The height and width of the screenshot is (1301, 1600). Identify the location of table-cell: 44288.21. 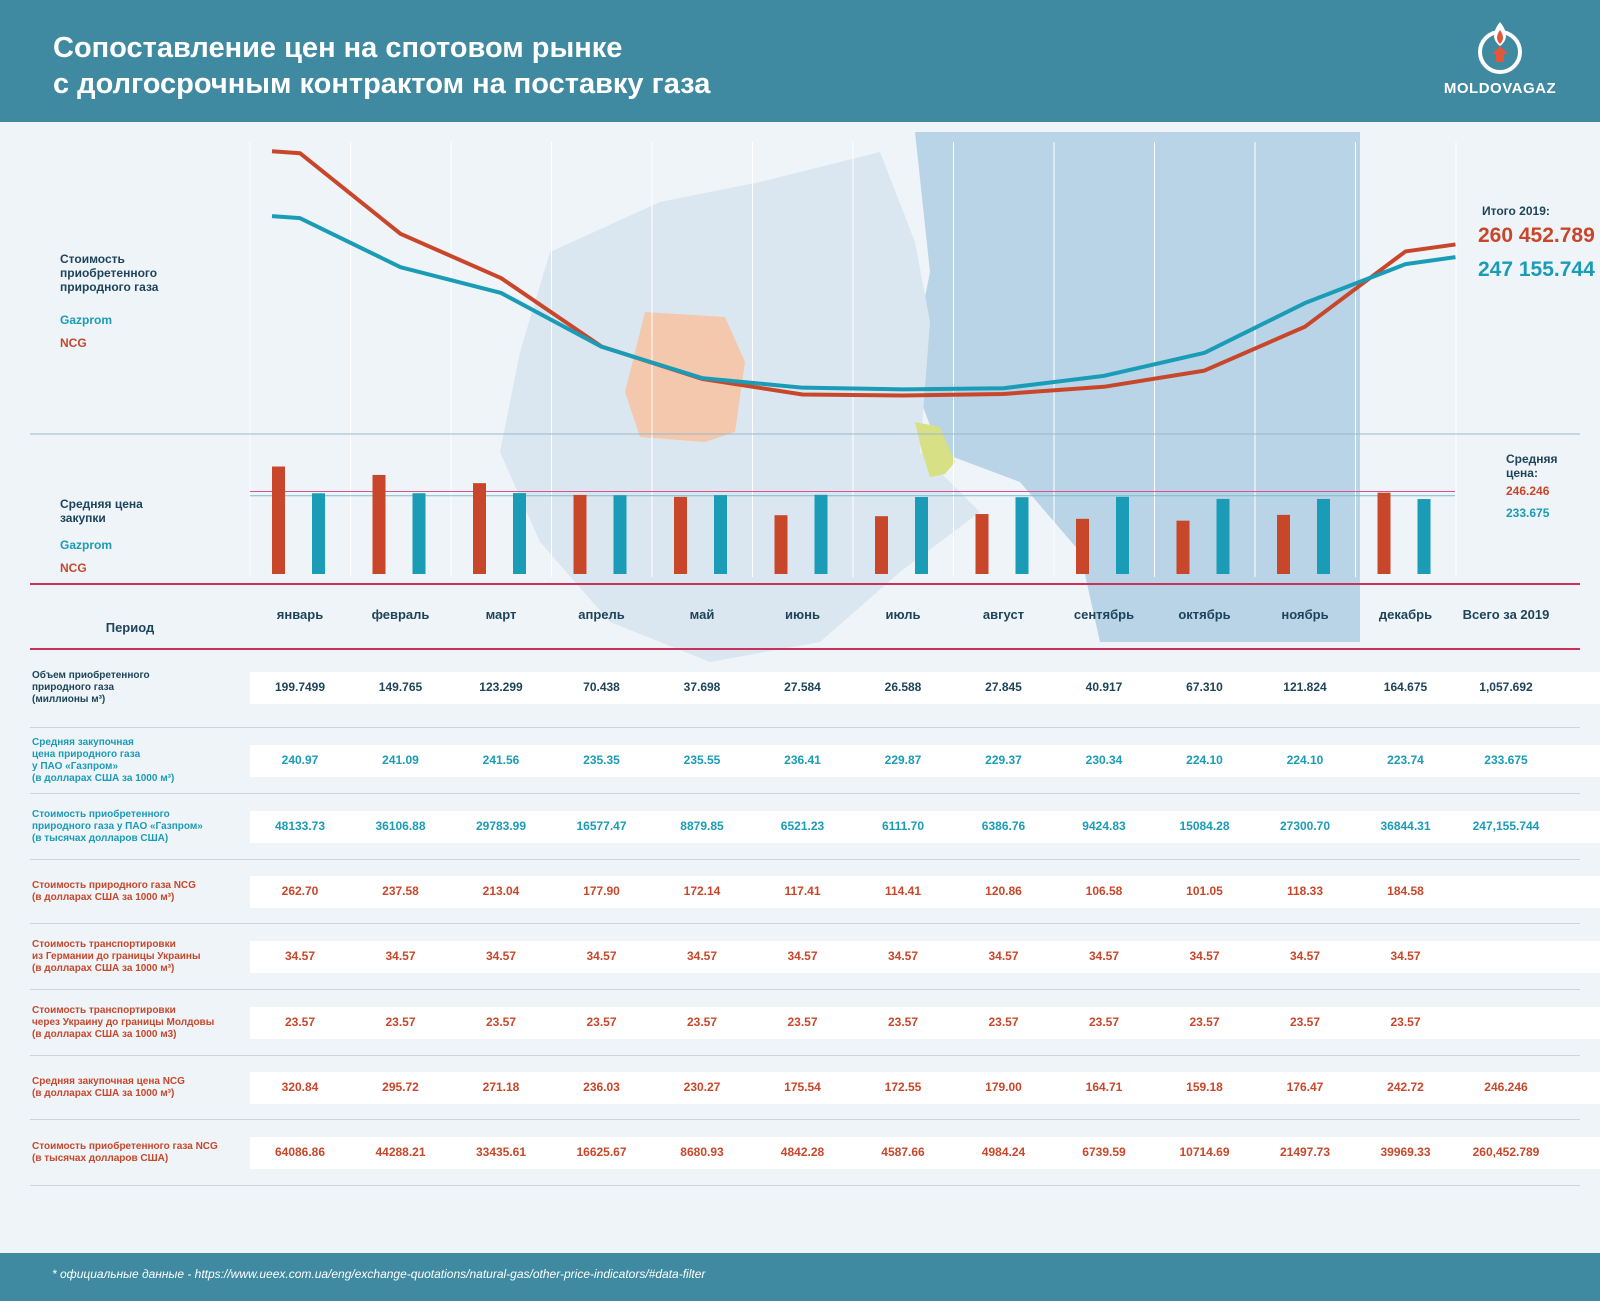
(400, 1152).